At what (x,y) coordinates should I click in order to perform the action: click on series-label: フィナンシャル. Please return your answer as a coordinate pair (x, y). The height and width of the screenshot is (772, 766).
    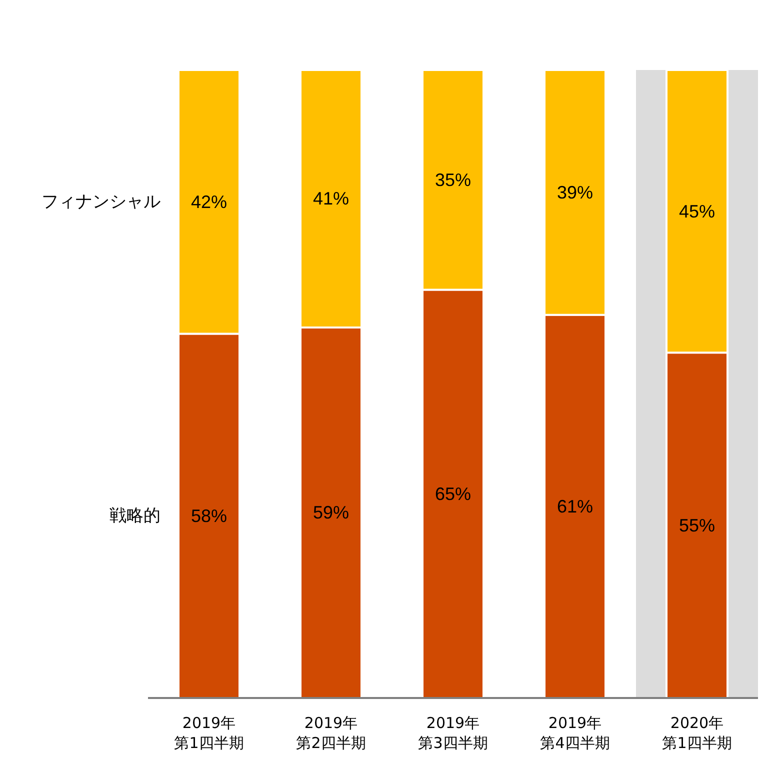
    Looking at the image, I should click on (101, 202).